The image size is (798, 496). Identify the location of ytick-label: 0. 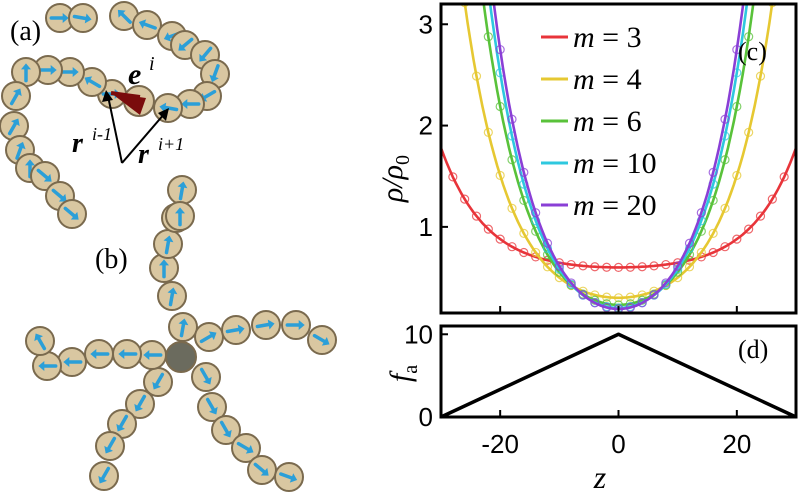
(426, 417).